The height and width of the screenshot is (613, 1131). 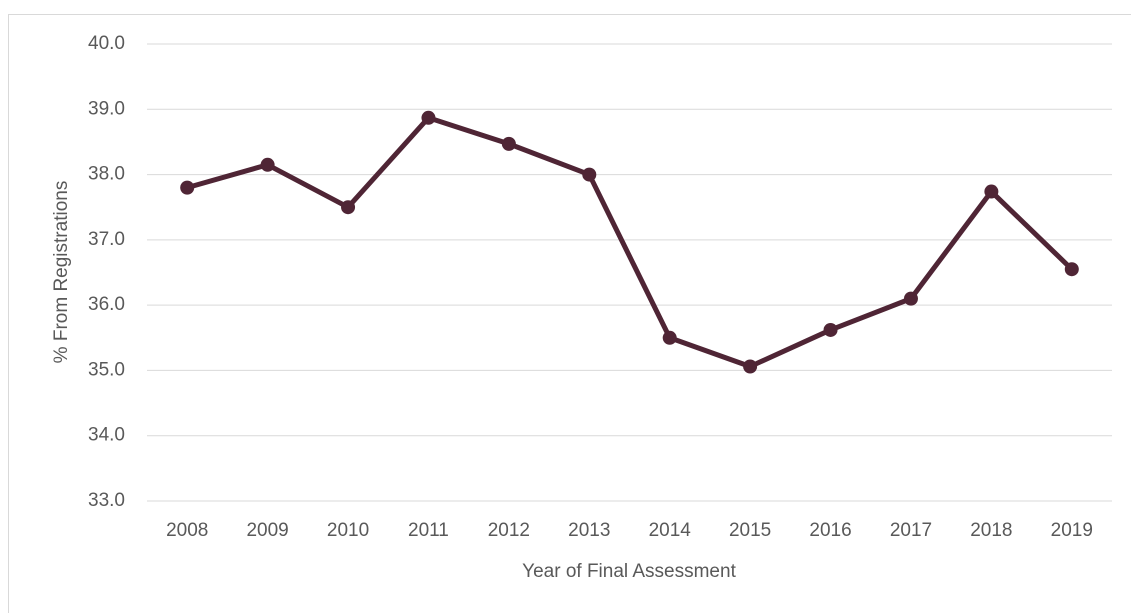 What do you see at coordinates (991, 530) in the screenshot?
I see `x-tick-label: 2018` at bounding box center [991, 530].